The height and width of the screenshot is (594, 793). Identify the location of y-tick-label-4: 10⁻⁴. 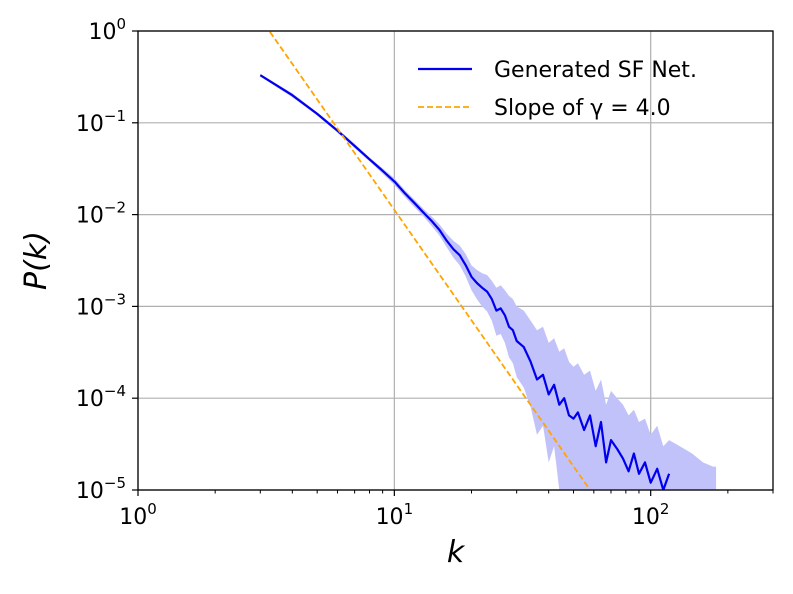
(101, 397).